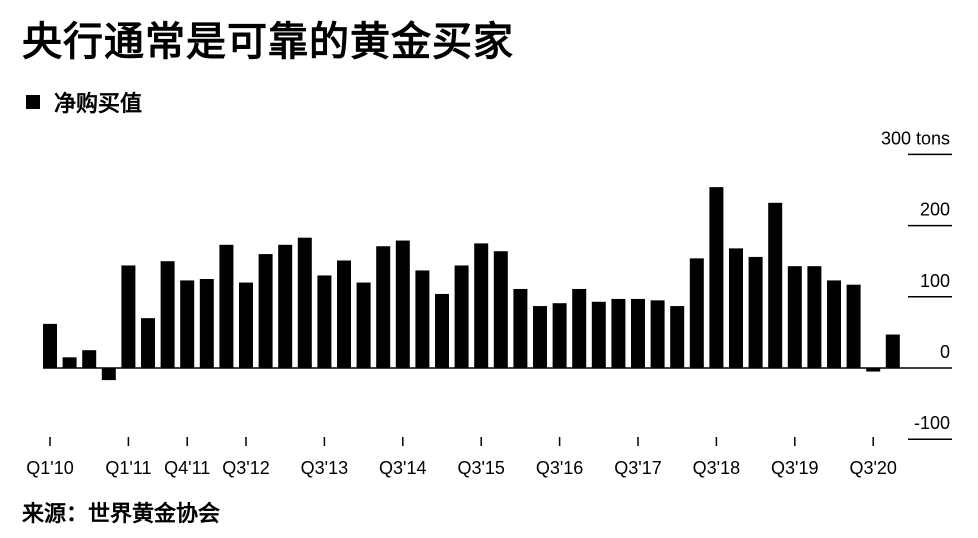 The image size is (978, 538). What do you see at coordinates (480, 468) in the screenshot?
I see `x-tick-label: Q3'15` at bounding box center [480, 468].